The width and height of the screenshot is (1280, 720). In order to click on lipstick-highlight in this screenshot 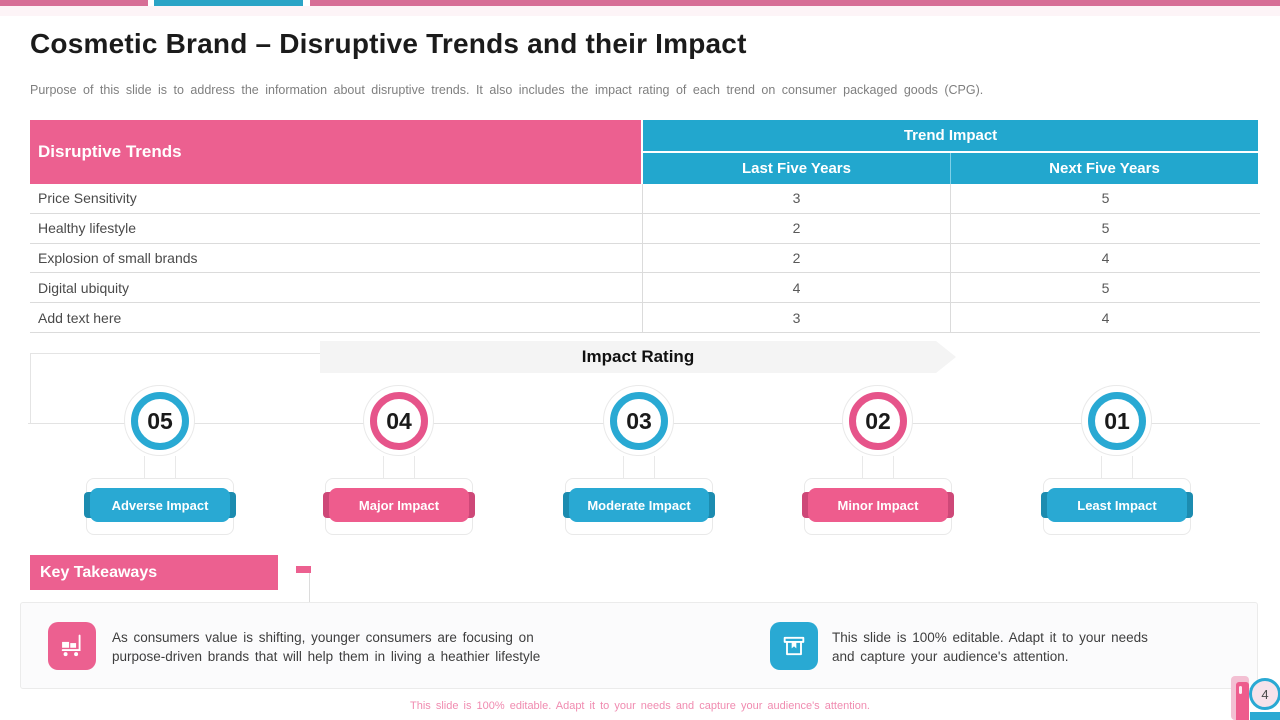, I will do `click(1240, 690)`.